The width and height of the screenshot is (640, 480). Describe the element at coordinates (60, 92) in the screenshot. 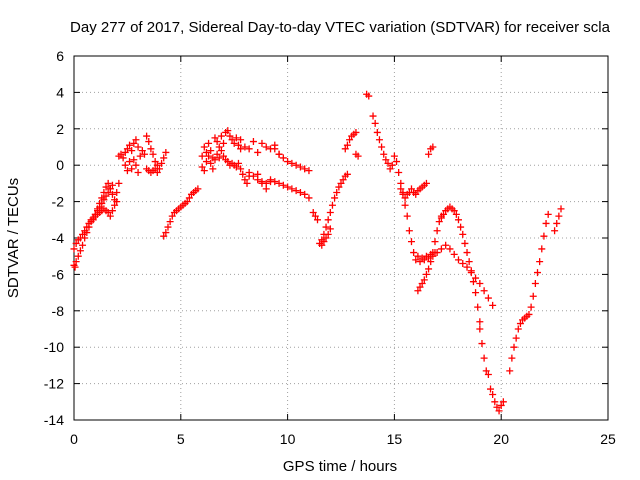

I see `y-tick-label: 4` at that location.